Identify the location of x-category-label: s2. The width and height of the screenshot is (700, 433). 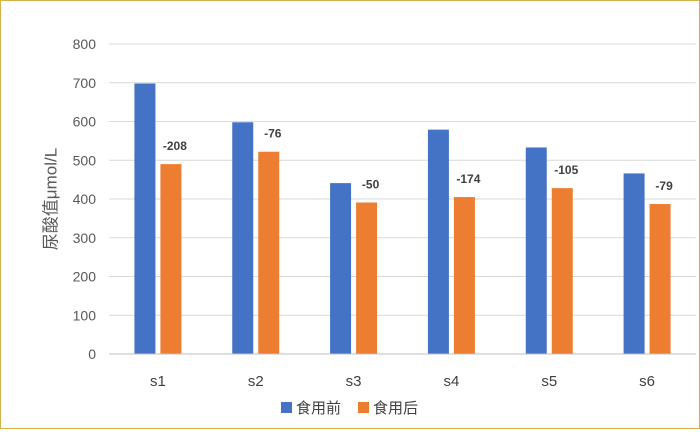
(256, 381).